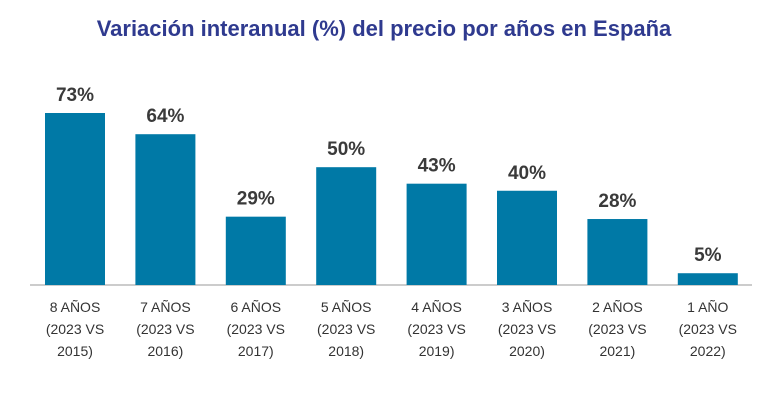 The image size is (768, 400). Describe the element at coordinates (346, 351) in the screenshot. I see `category-label-line: 2018)` at that location.